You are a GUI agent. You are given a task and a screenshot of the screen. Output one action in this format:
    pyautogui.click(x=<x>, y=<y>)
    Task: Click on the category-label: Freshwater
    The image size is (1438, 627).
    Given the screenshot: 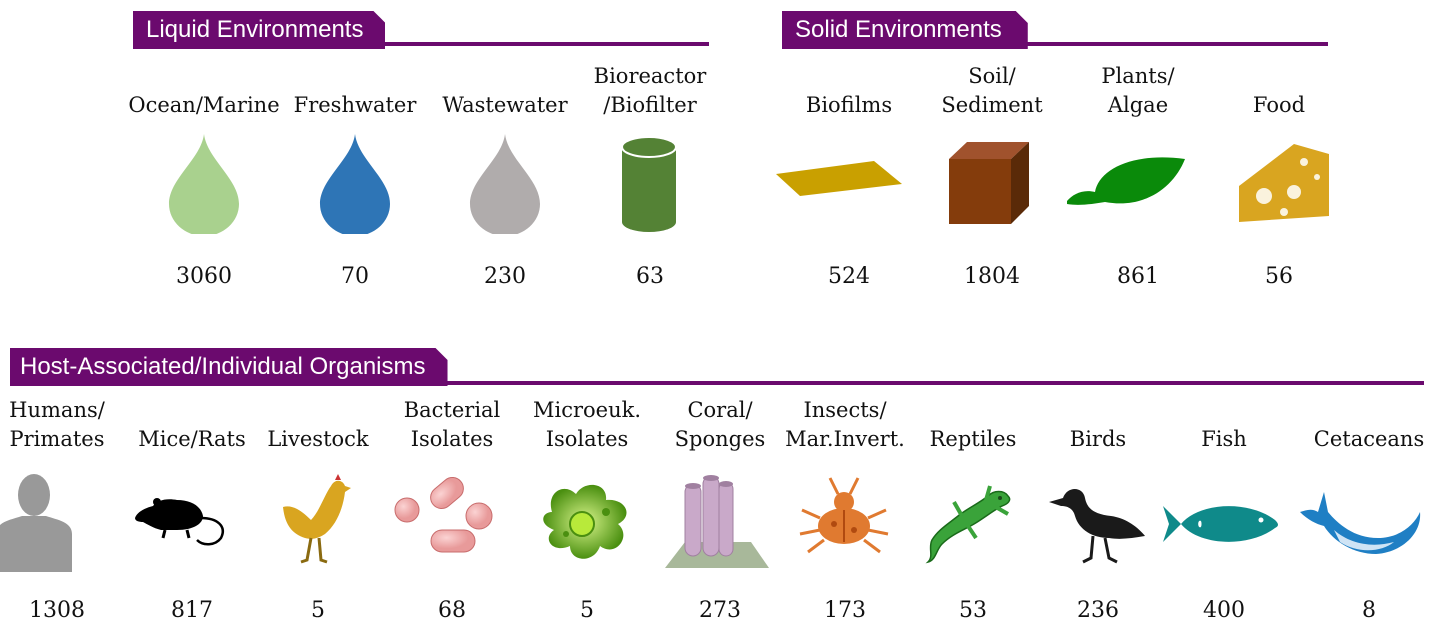 What is the action you would take?
    pyautogui.click(x=355, y=90)
    